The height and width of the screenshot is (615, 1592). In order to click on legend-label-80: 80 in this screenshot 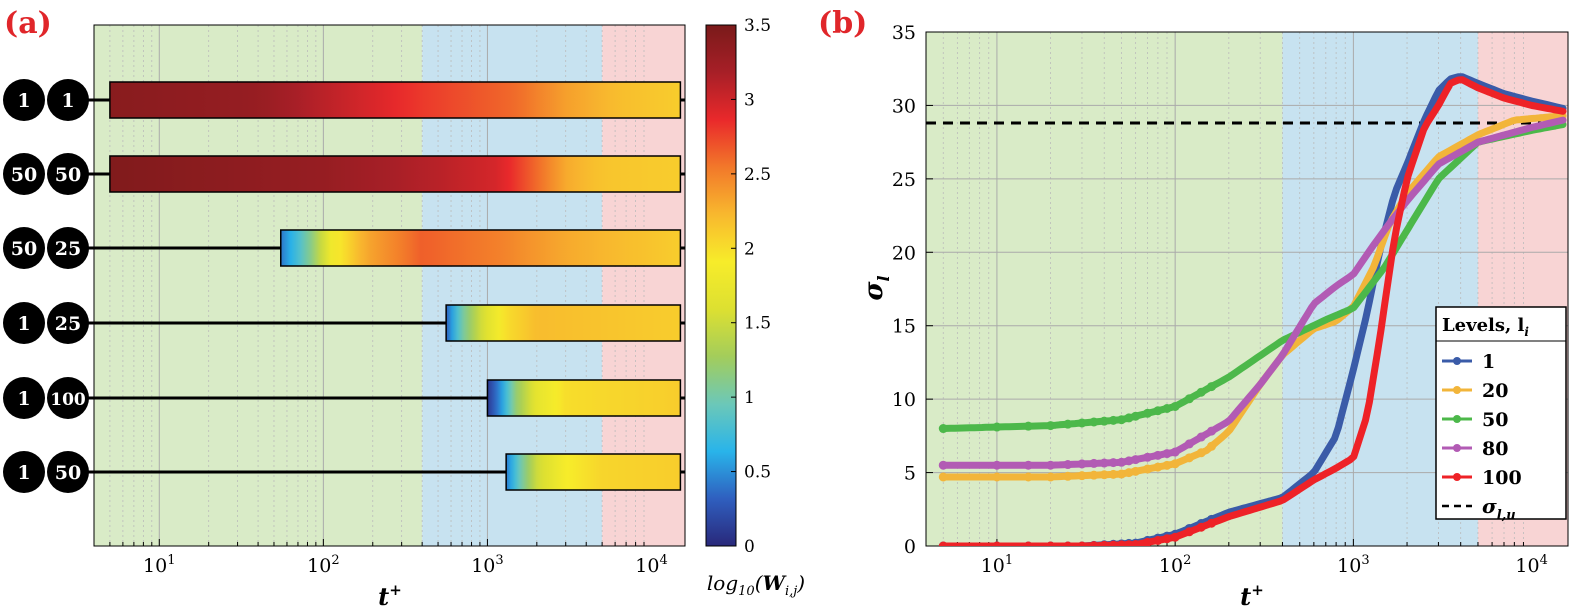, I will do `click(1495, 449)`.